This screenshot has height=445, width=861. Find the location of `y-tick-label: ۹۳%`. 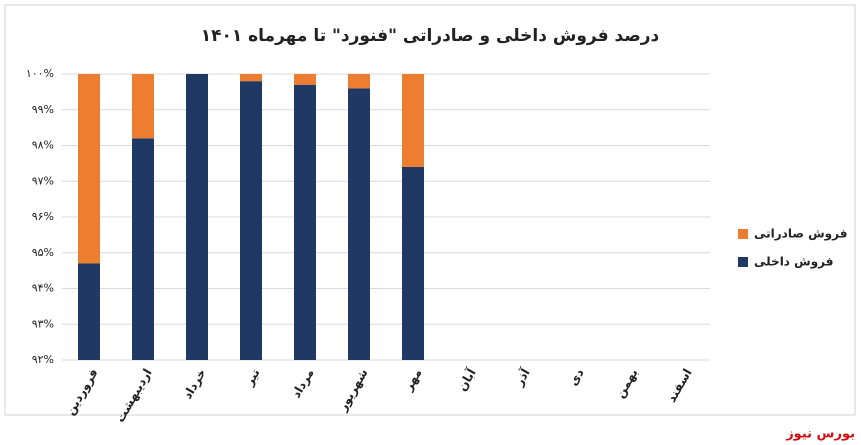

y-tick-label: ۹۳% is located at coordinates (43, 323).